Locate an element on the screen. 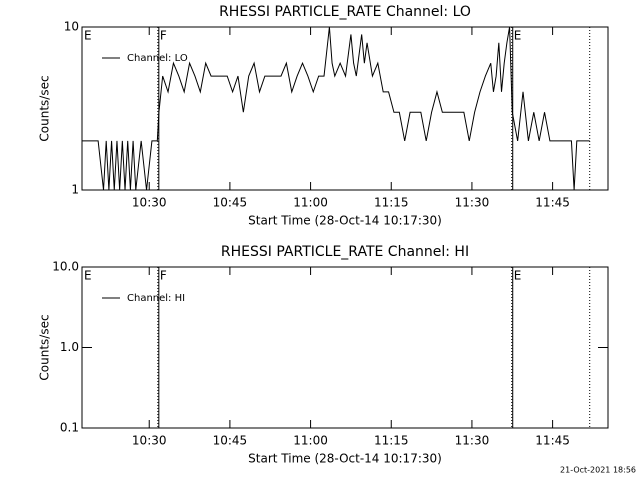  y-tick-label: 0.1 is located at coordinates (69, 428).